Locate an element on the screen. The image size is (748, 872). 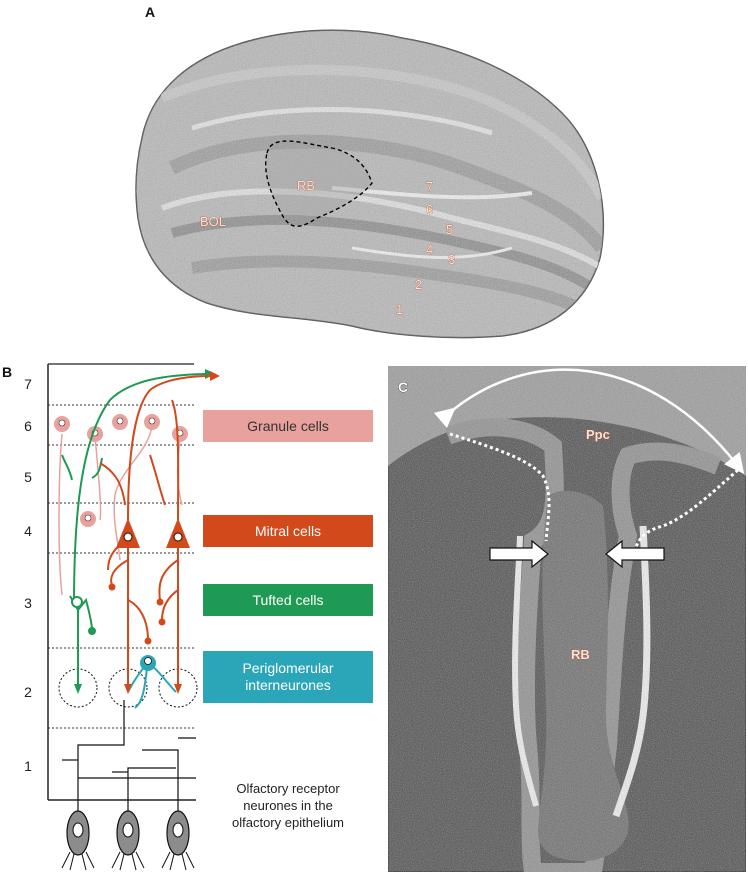
tufted-cell is located at coordinates (138, 531).